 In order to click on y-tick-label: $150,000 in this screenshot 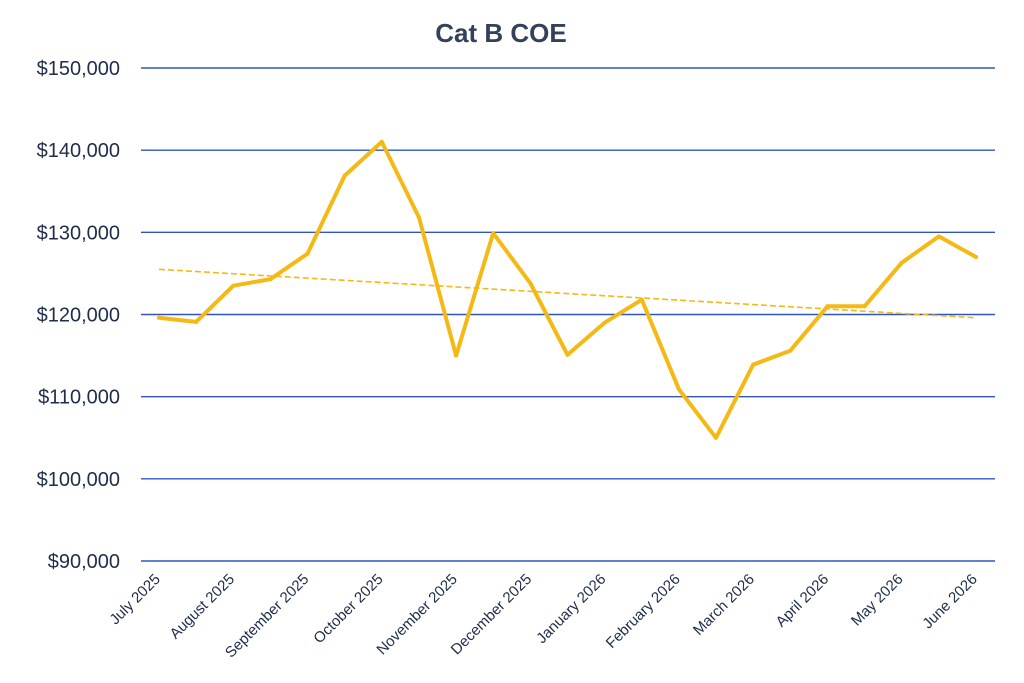, I will do `click(78, 69)`.